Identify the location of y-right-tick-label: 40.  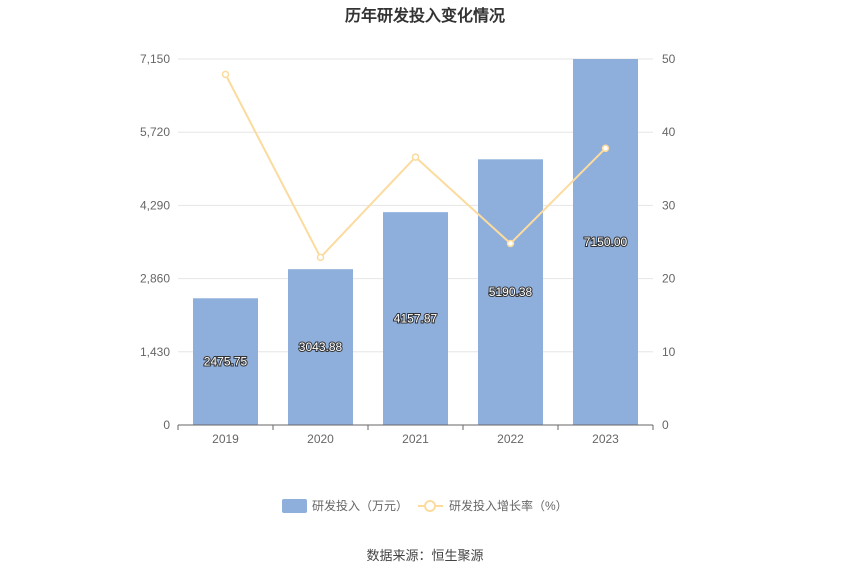
(669, 132).